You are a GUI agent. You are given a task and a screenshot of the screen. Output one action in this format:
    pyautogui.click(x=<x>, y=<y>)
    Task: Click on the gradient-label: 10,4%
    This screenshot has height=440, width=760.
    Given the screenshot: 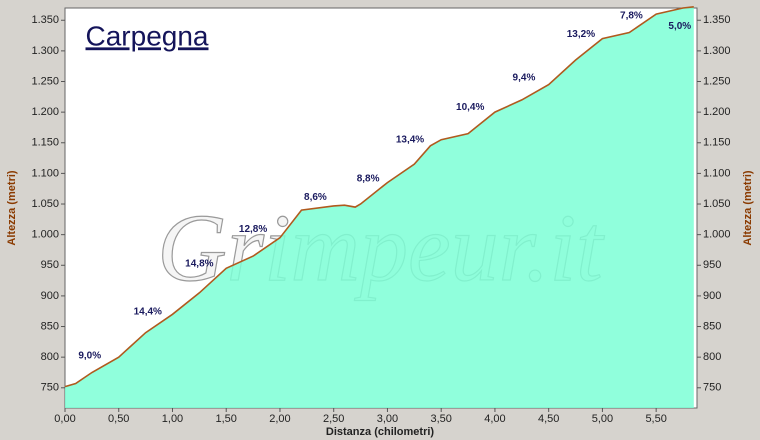 What is the action you would take?
    pyautogui.click(x=470, y=107)
    